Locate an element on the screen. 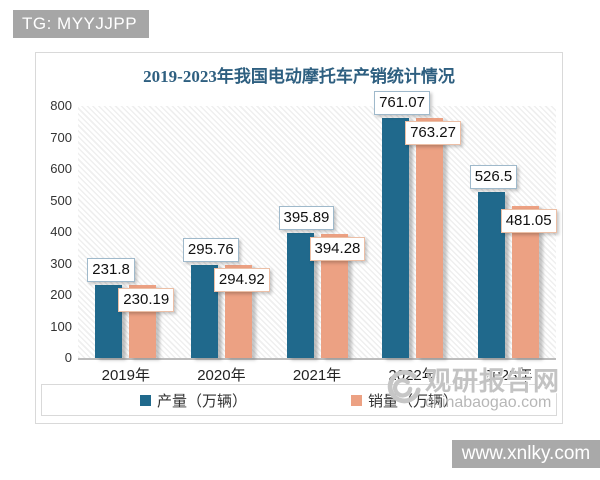  y-axis-tick-label: 500 is located at coordinates (61, 200).